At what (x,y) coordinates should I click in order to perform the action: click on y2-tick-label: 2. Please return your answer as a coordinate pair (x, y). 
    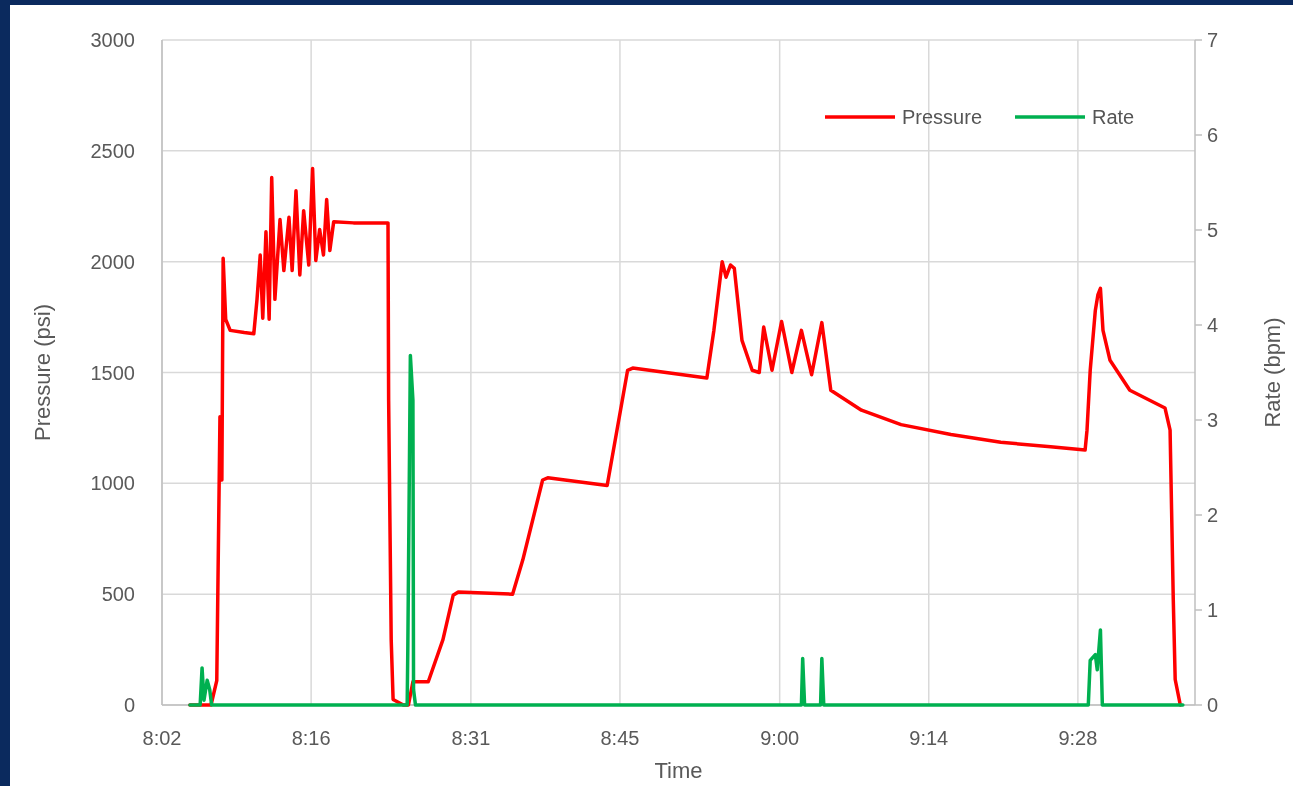
    Looking at the image, I should click on (1213, 515).